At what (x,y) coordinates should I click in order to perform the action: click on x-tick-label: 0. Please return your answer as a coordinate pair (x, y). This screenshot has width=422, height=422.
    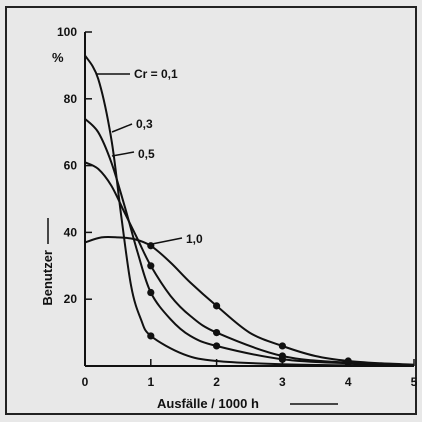
    Looking at the image, I should click on (85, 382).